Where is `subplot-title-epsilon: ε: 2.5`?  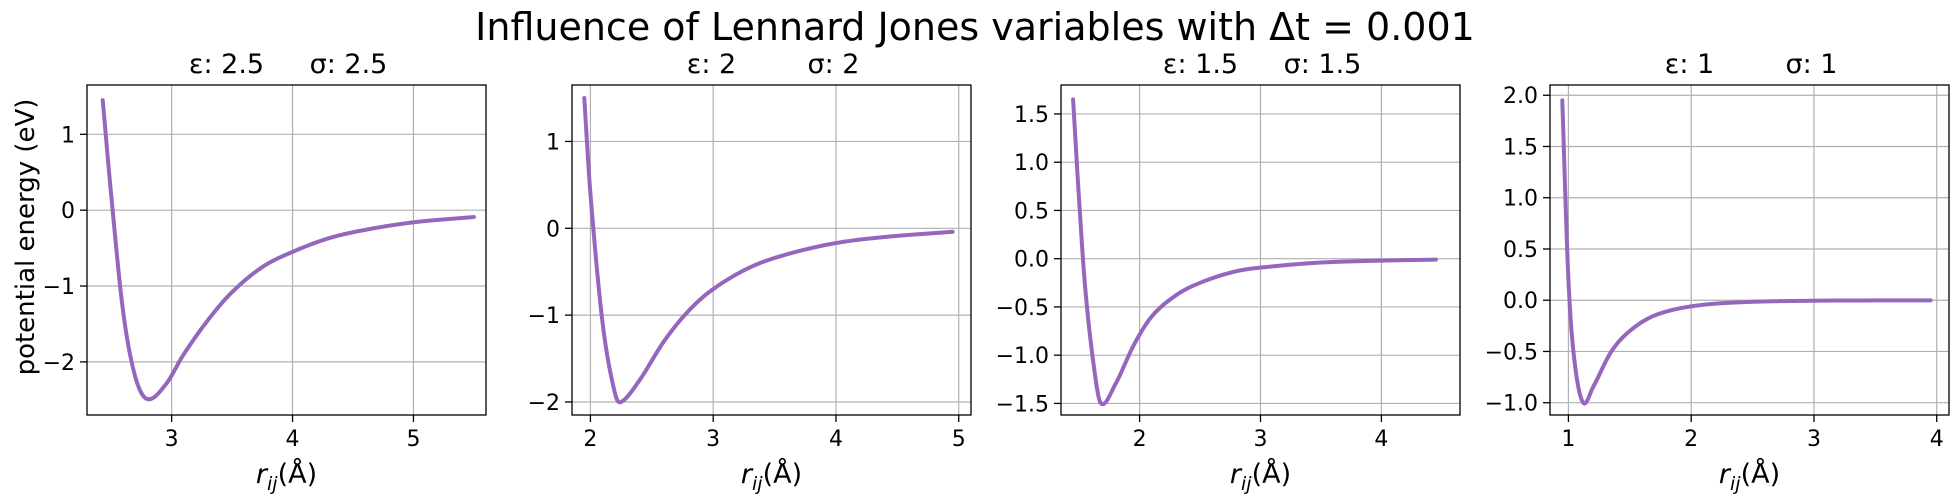
subplot-title-epsilon: ε: 2.5 is located at coordinates (226, 64).